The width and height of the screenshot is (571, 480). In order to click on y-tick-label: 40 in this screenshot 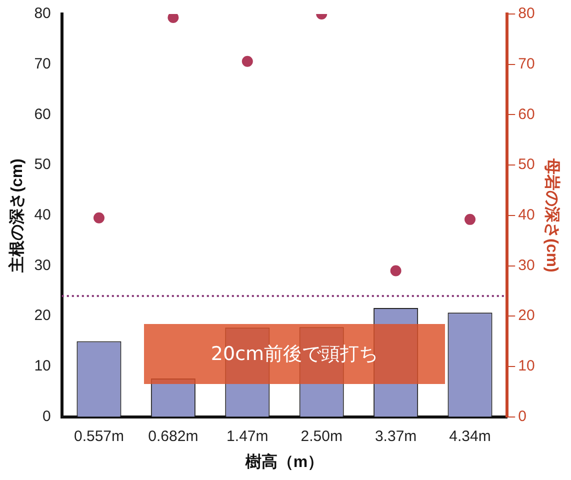, I will do `click(42, 215)`.